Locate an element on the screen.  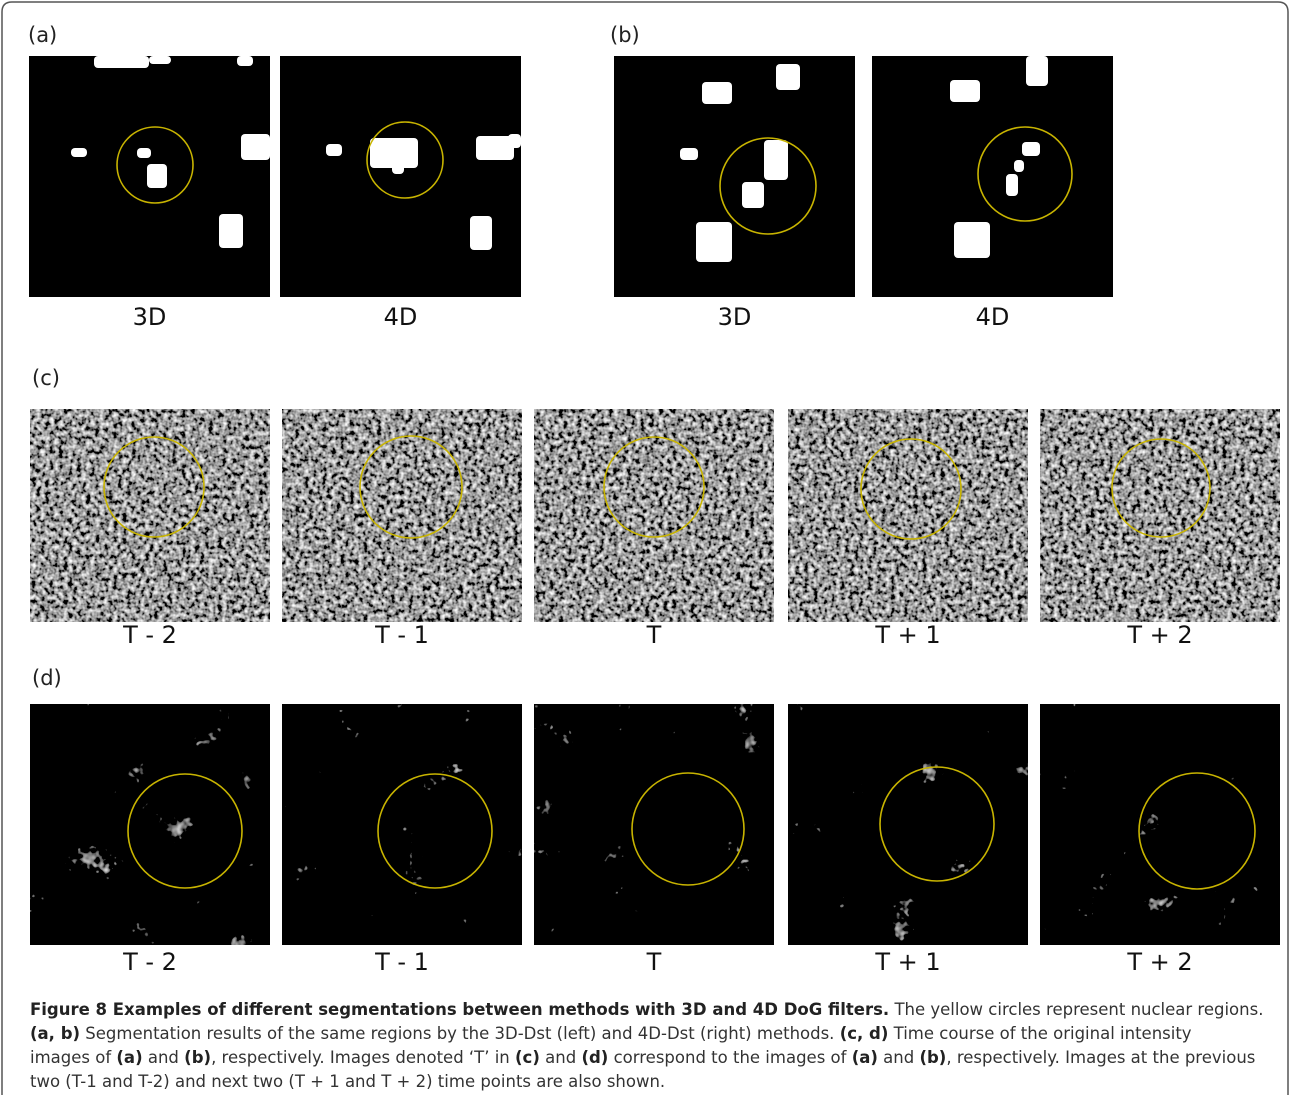
caption-text: images of is located at coordinates (73, 1057).